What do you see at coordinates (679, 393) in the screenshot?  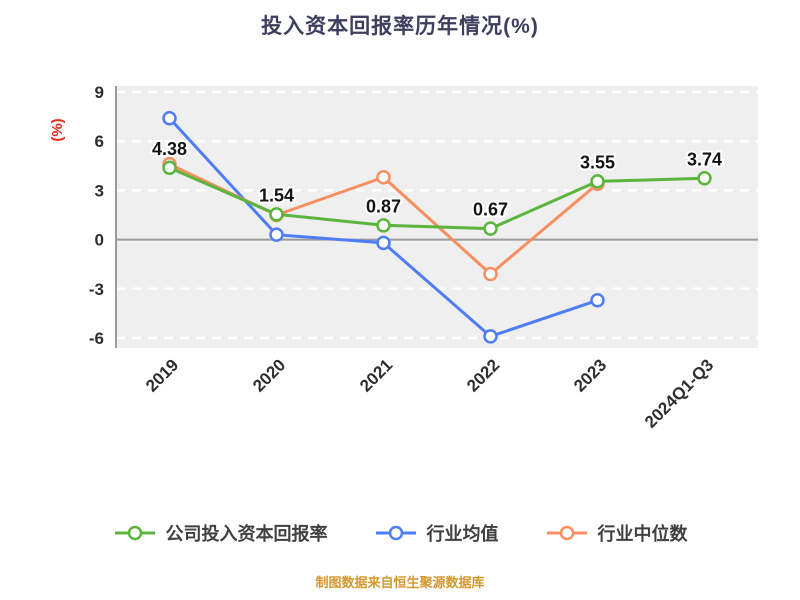 I see `x-tick-label: 2024Q1-Q3` at bounding box center [679, 393].